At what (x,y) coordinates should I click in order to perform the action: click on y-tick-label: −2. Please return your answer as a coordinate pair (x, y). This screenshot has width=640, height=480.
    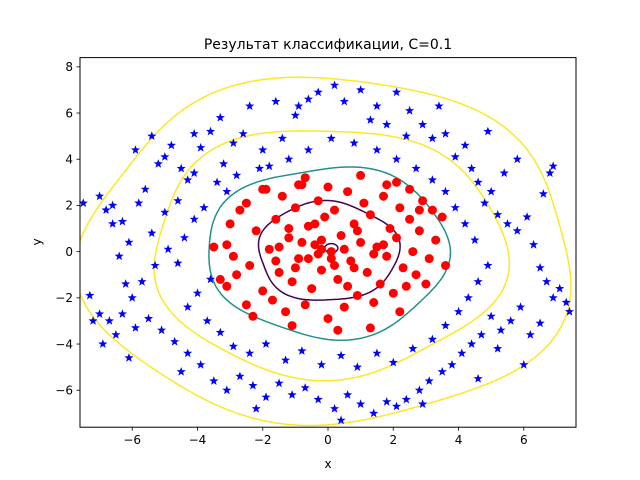
    Looking at the image, I should click on (64, 298).